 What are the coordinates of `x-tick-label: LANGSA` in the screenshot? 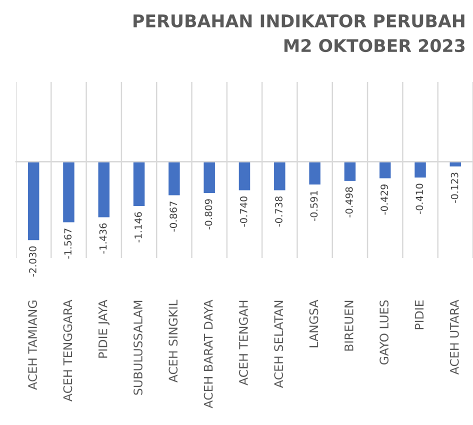 It's located at (313, 324).